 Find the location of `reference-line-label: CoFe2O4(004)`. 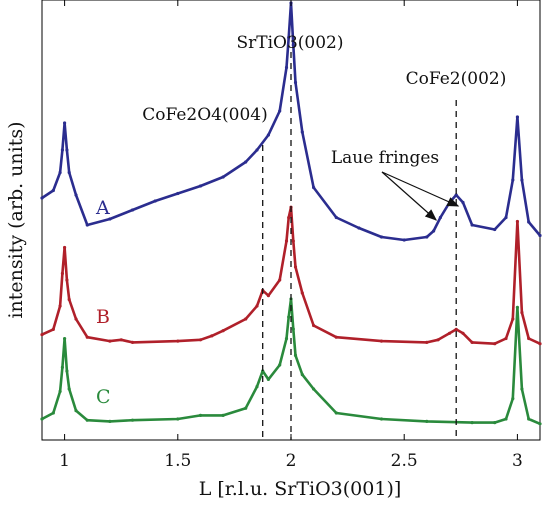

reference-line-label: CoFe2O4(004) is located at coordinates (204, 115).